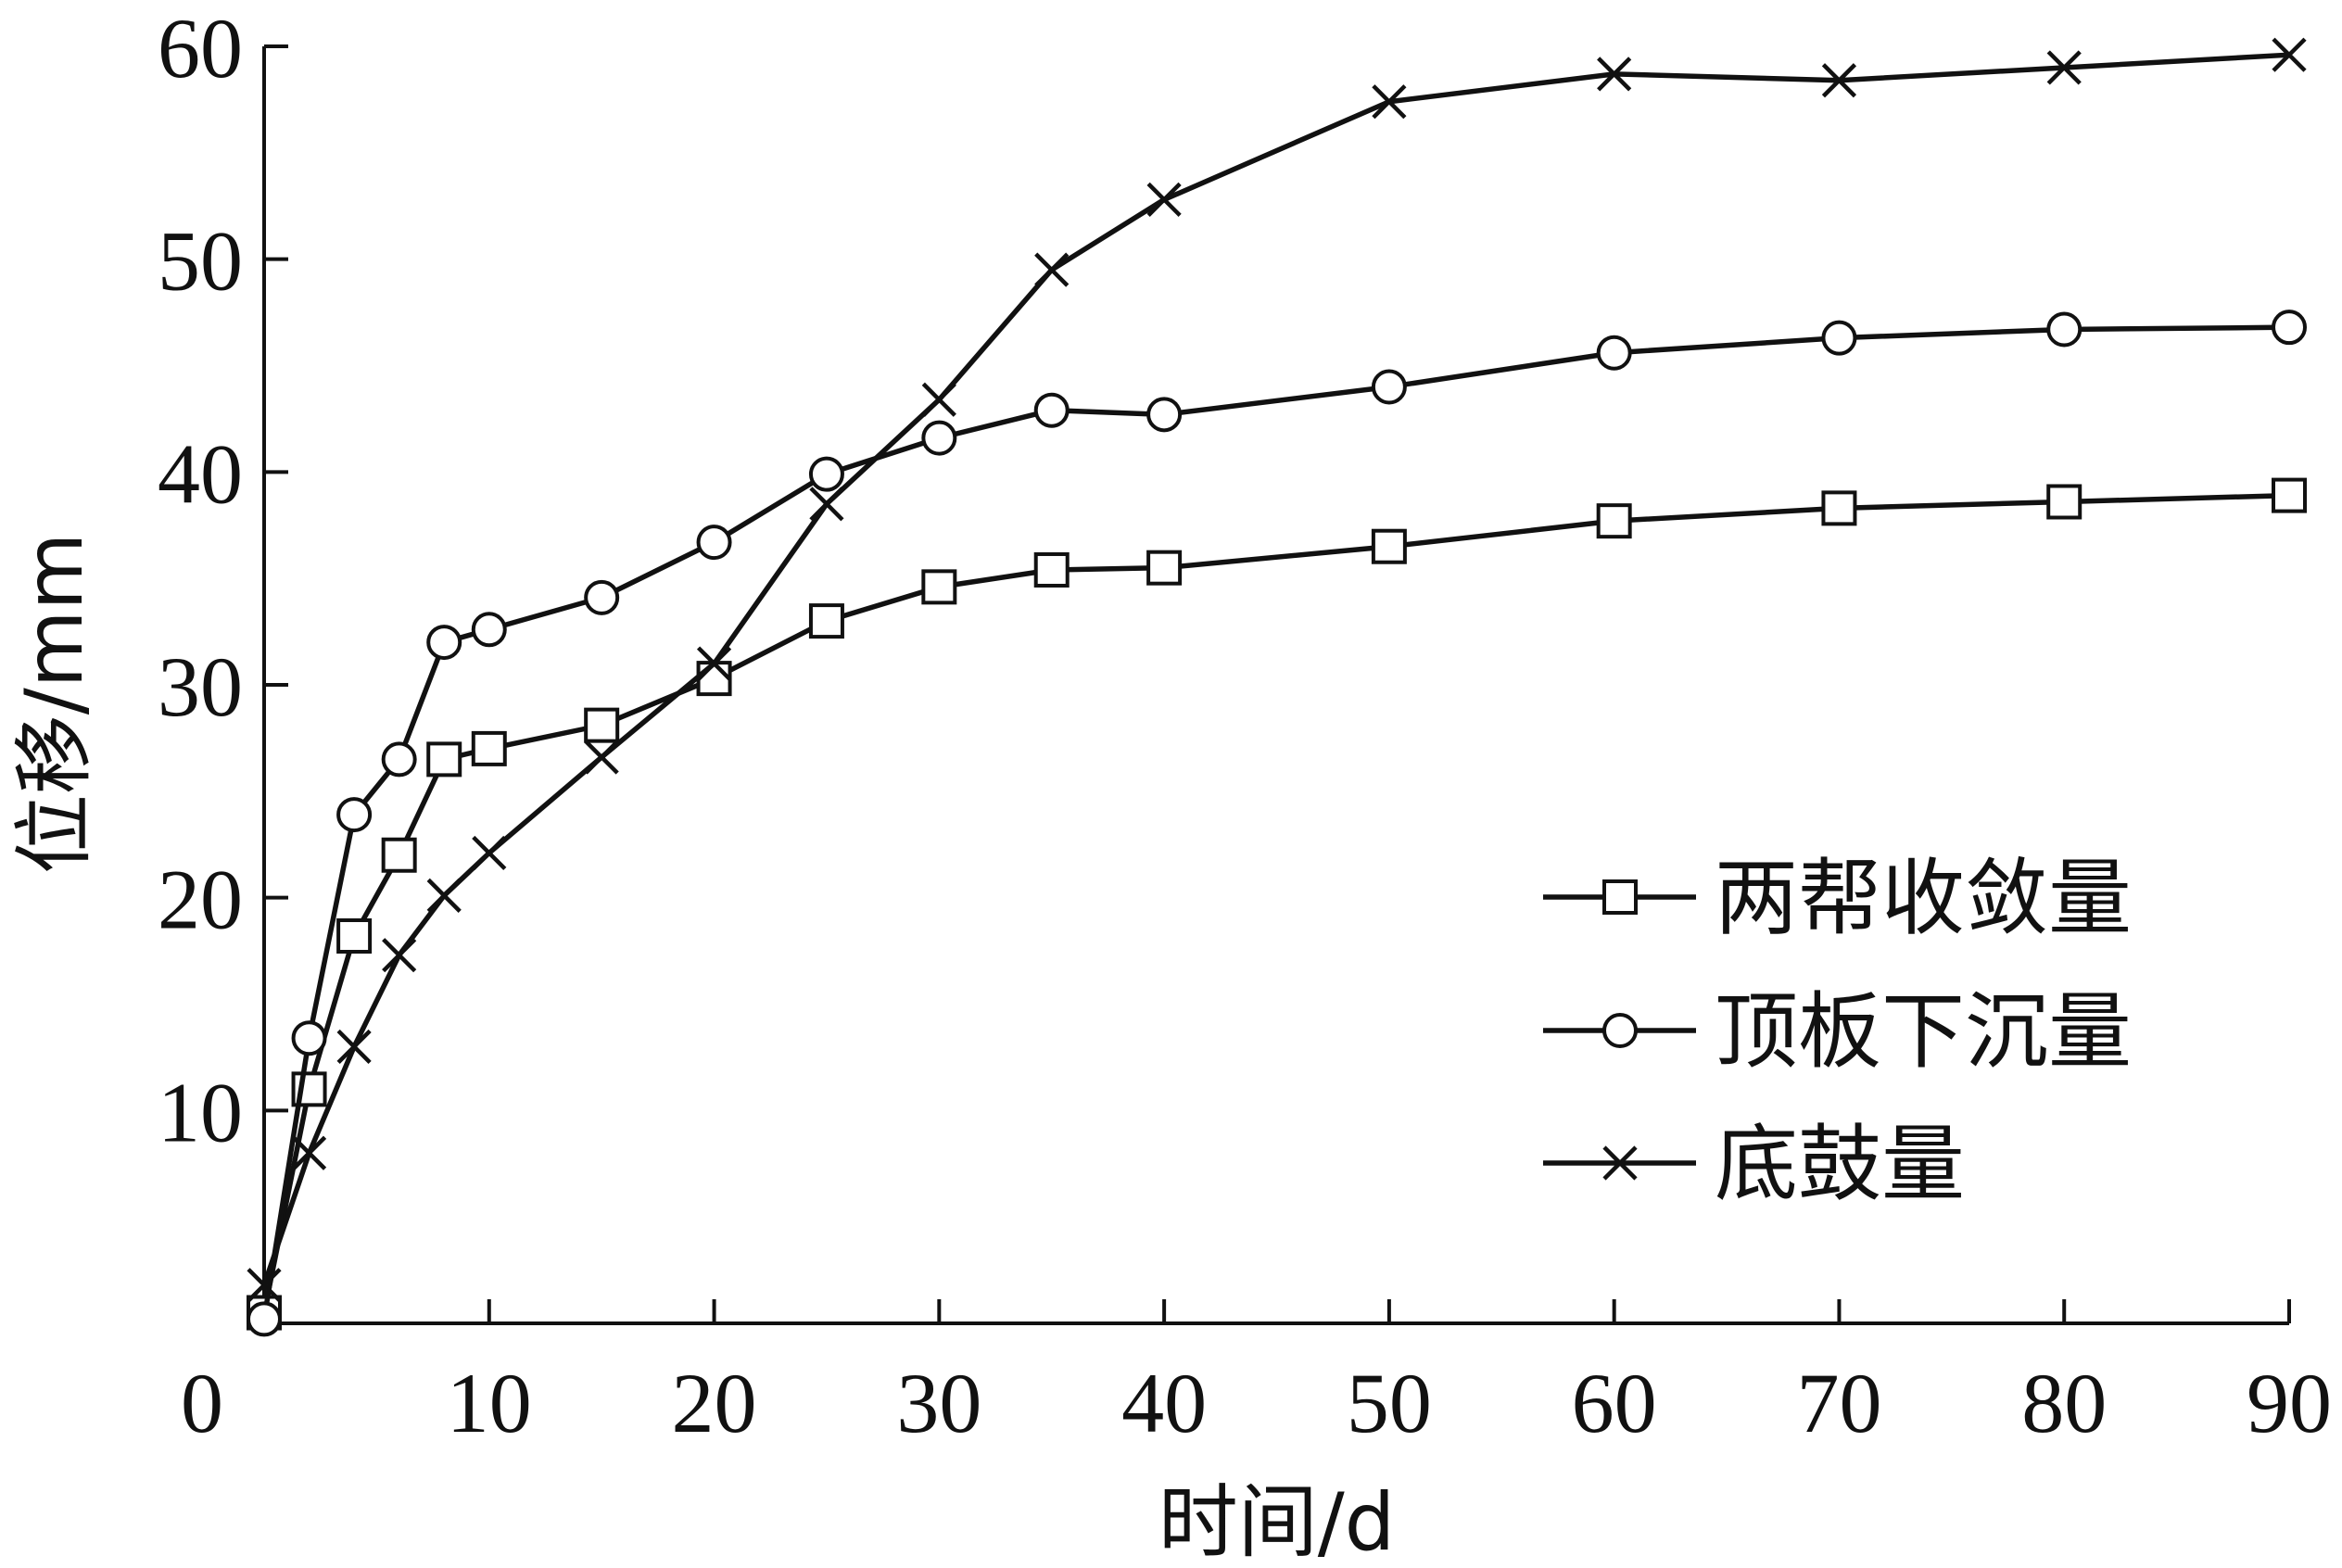 The image size is (2342, 1568). What do you see at coordinates (1614, 1403) in the screenshot?
I see `x-tick-label: 60` at bounding box center [1614, 1403].